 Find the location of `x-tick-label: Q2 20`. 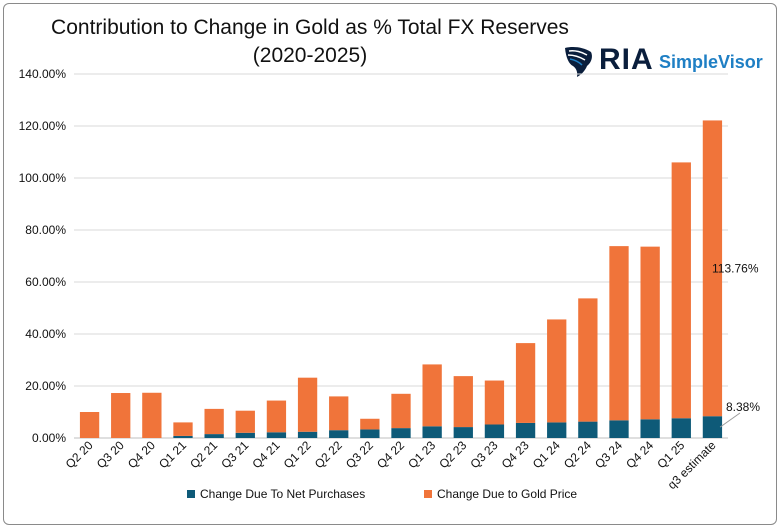

x-tick-label: Q2 20 is located at coordinates (79, 454).